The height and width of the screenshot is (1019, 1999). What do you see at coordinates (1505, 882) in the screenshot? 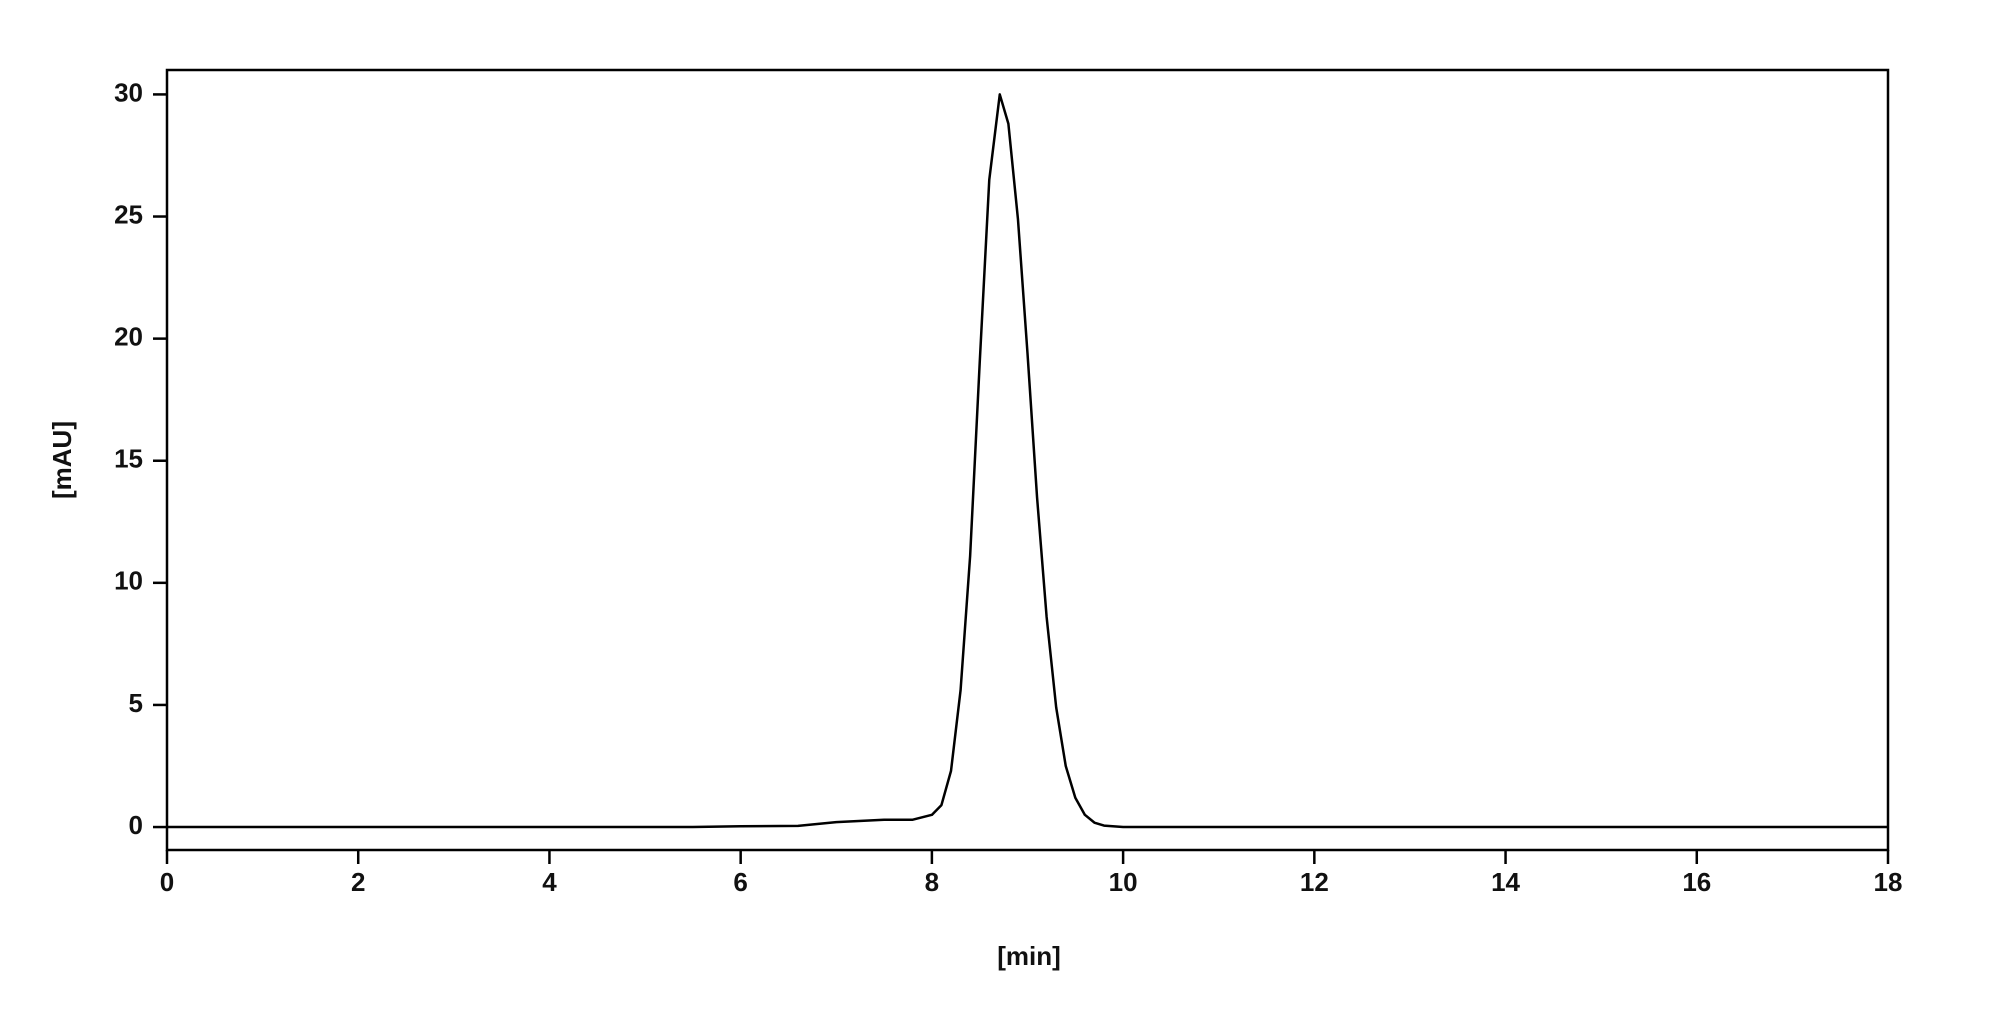
I see `x-tick-label: 14` at bounding box center [1505, 882].